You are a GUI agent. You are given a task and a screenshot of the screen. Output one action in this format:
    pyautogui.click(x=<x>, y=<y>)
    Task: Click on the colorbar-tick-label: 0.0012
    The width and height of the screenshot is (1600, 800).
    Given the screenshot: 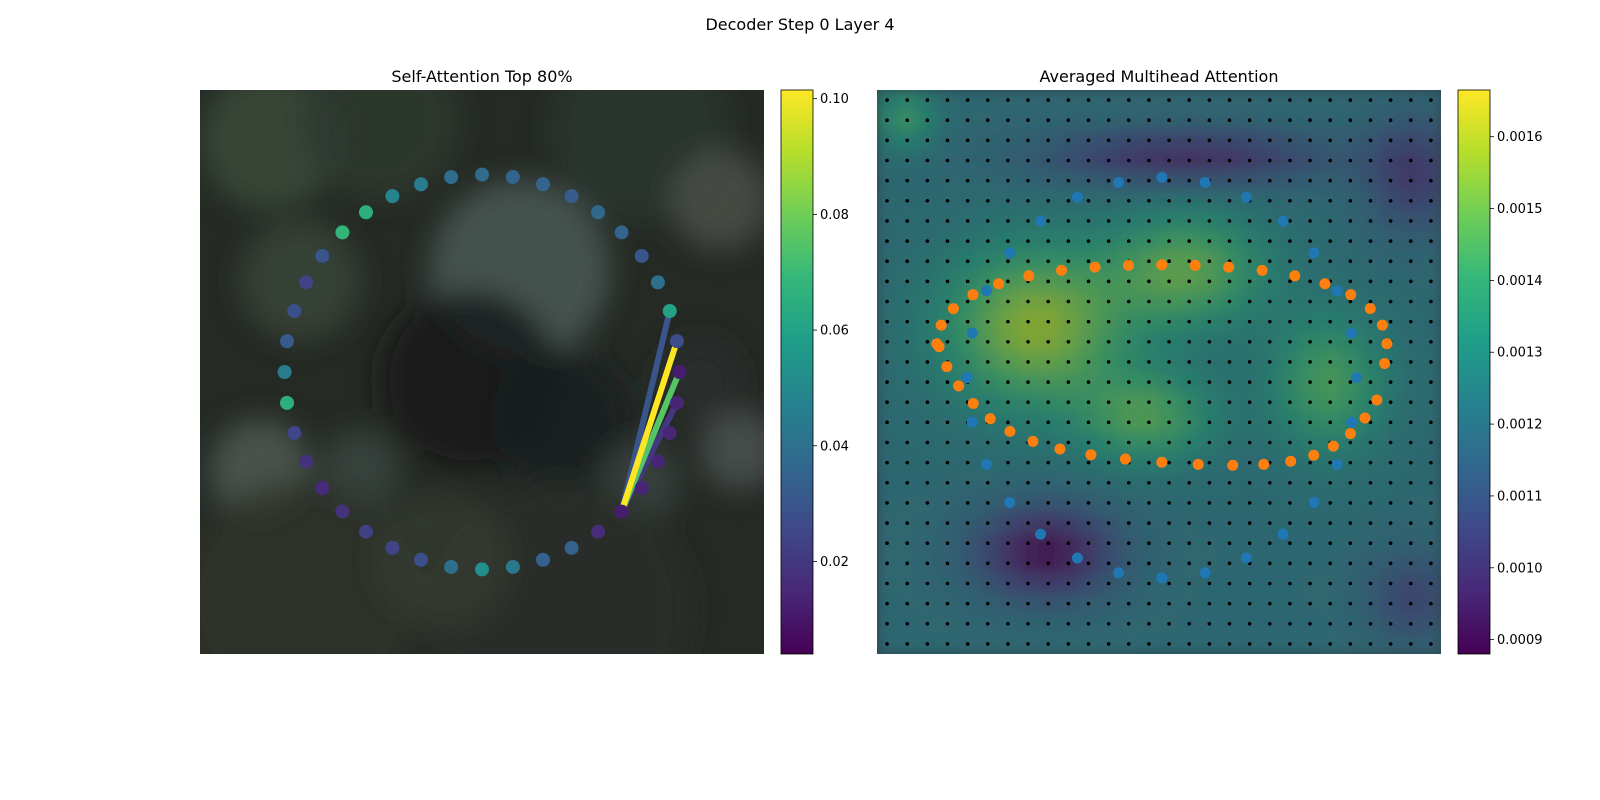 What is the action you would take?
    pyautogui.click(x=1520, y=425)
    